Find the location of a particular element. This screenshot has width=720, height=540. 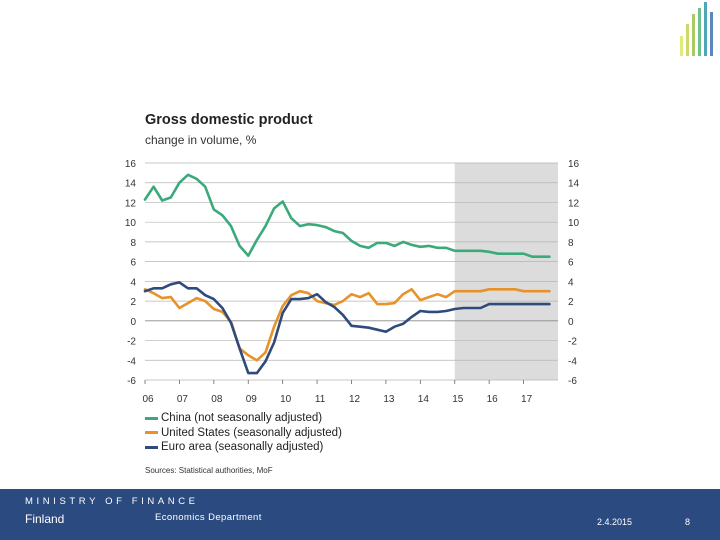

legend-swatch-us is located at coordinates (151, 433).